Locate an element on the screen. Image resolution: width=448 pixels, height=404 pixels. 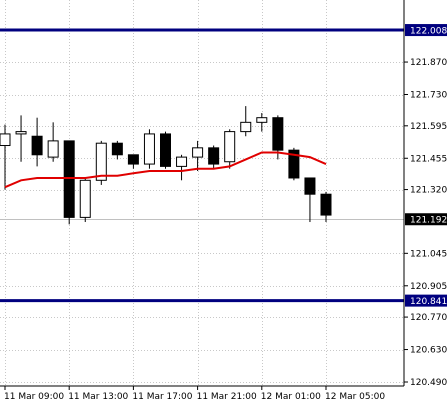
y-tick-label: 120.770 is located at coordinates (428, 318).